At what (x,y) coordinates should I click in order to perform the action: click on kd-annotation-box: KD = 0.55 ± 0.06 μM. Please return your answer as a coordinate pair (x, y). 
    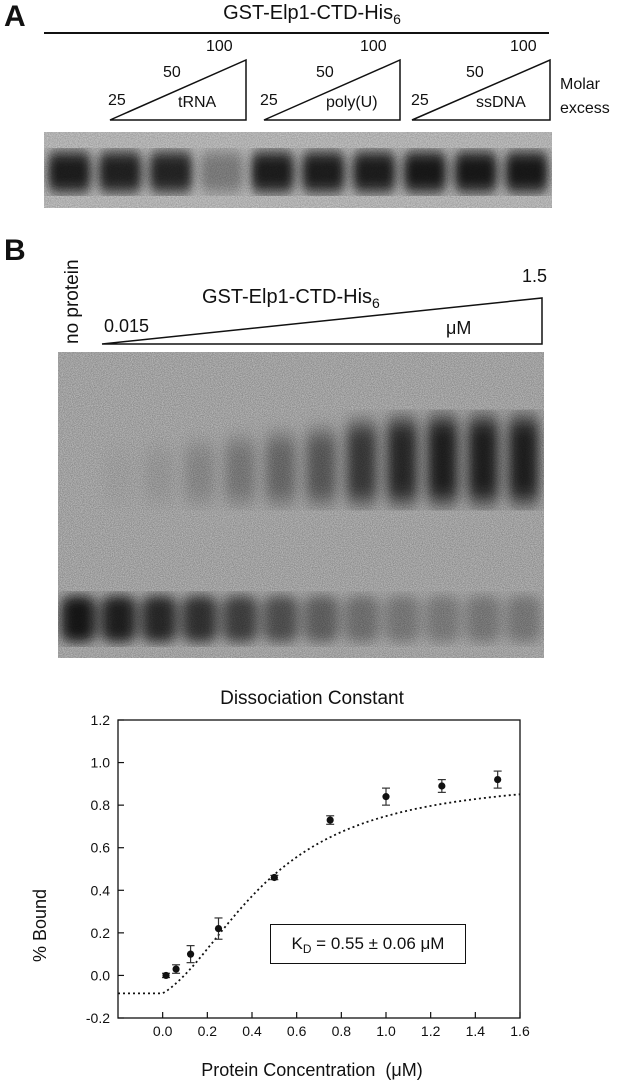
    Looking at the image, I should click on (368, 944).